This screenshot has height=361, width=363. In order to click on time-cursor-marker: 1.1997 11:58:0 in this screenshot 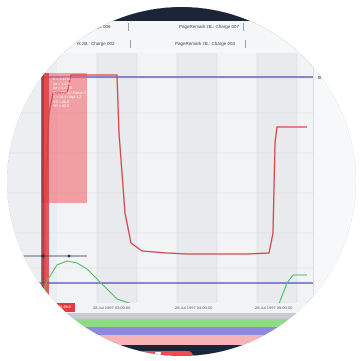, I will do `click(60, 307)`.